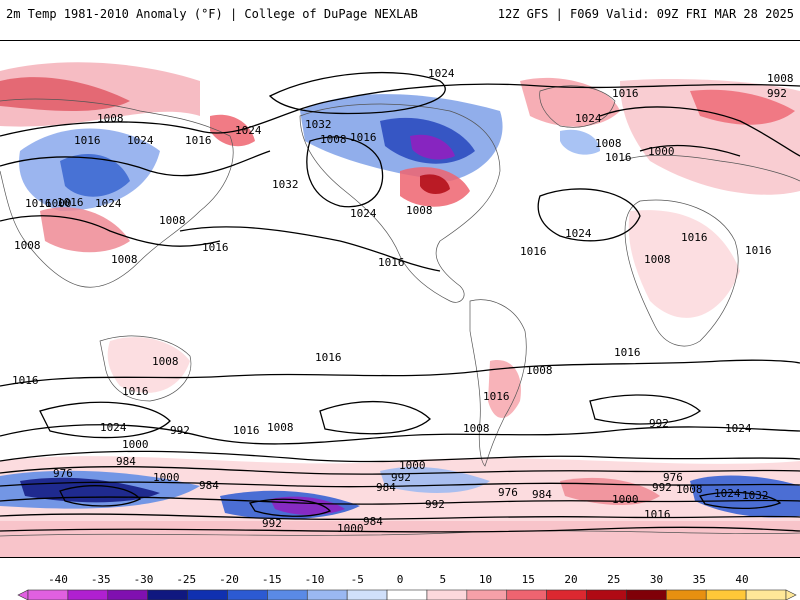 This screenshot has height=600, width=800. I want to click on colorbar-tick-label: -15, so click(272, 579).